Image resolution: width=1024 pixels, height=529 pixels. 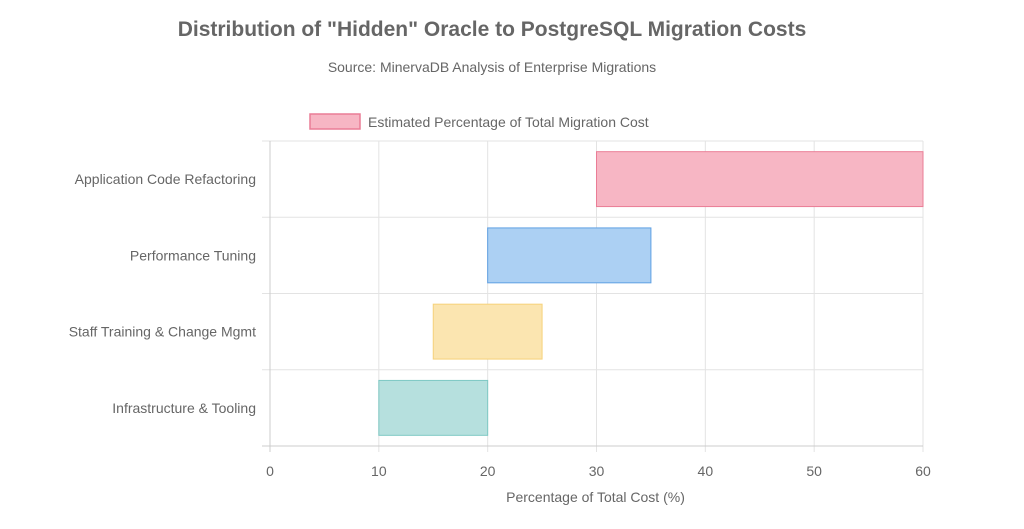 I want to click on category-label: Application Code Refactoring, so click(x=165, y=179).